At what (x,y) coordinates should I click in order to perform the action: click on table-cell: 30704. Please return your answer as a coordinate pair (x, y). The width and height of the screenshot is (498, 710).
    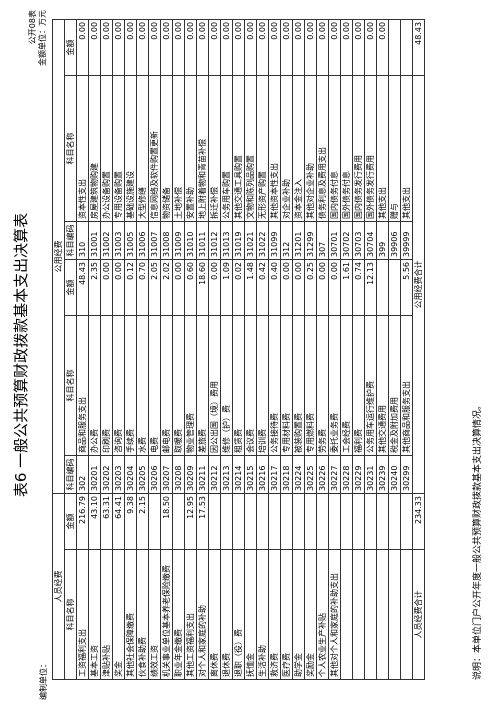
    Looking at the image, I should click on (370, 240).